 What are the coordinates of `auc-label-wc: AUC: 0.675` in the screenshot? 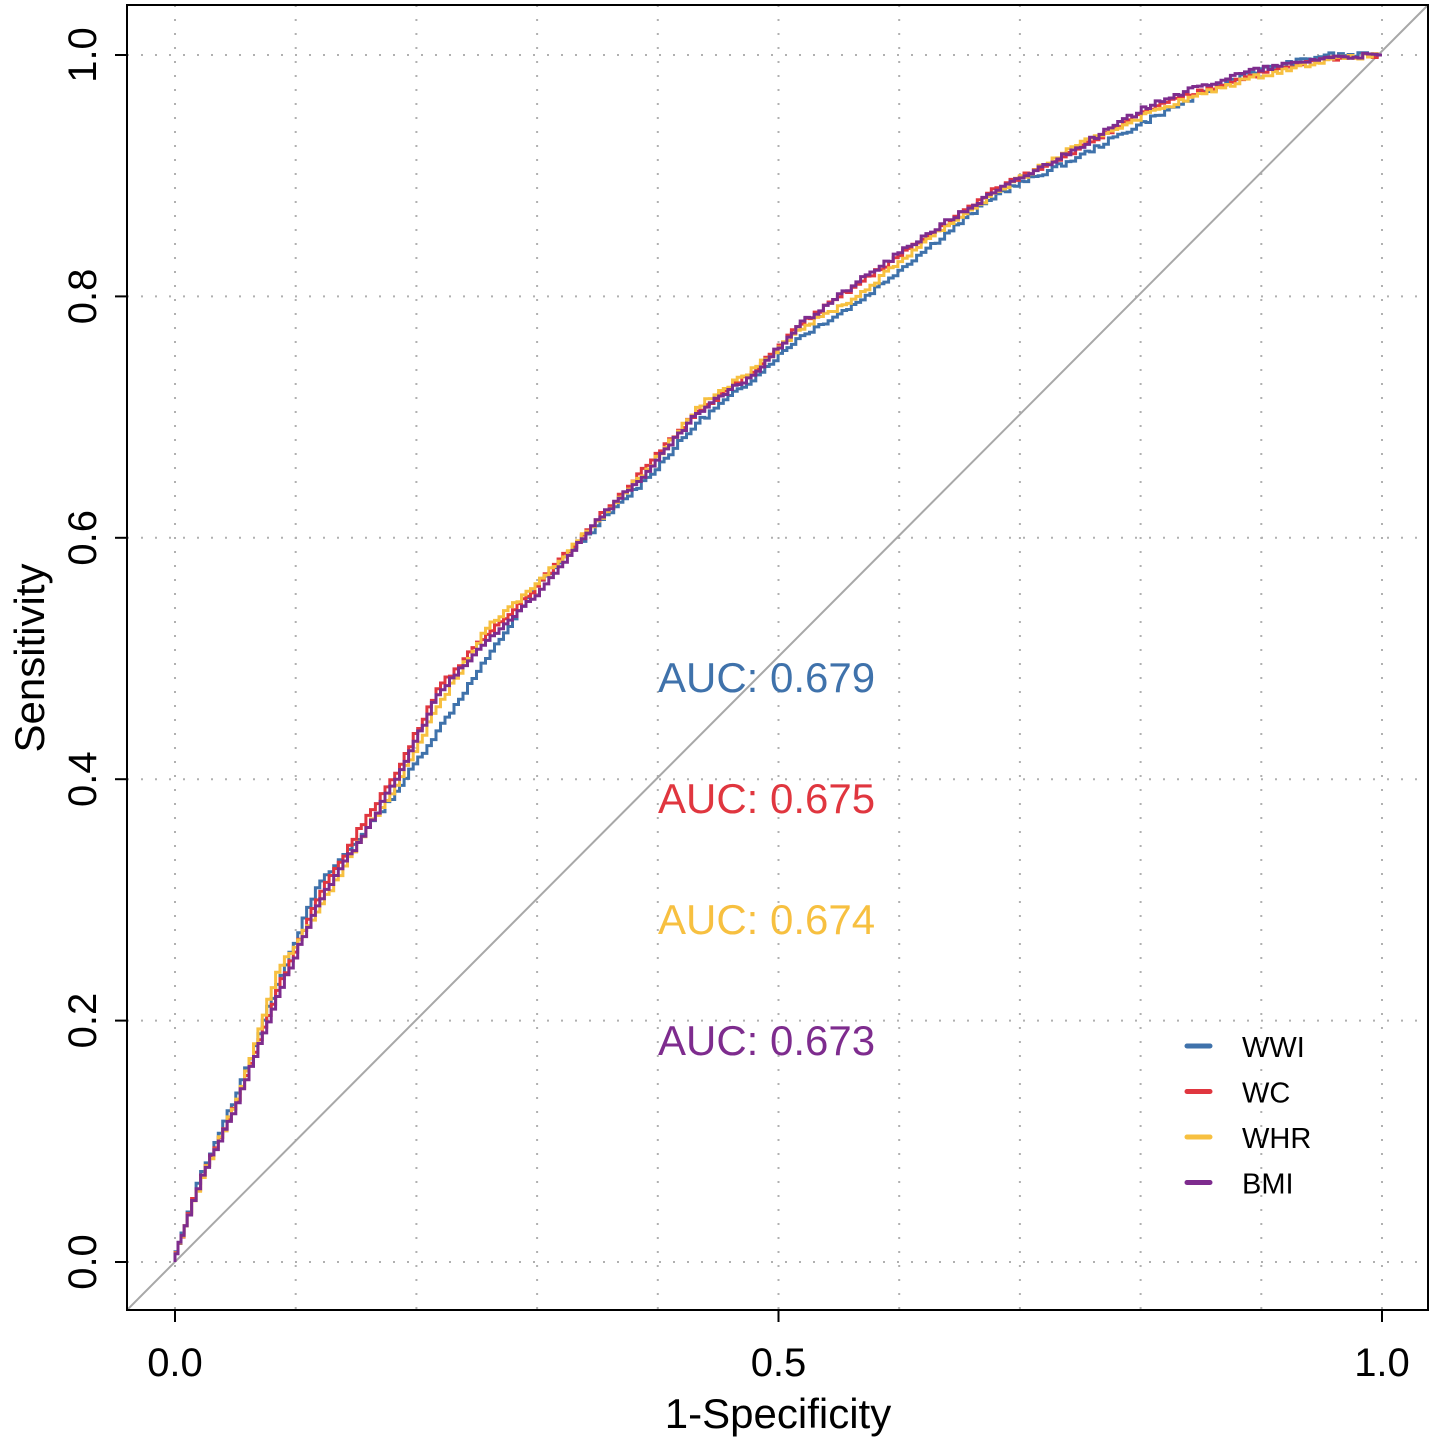 It's located at (766, 798).